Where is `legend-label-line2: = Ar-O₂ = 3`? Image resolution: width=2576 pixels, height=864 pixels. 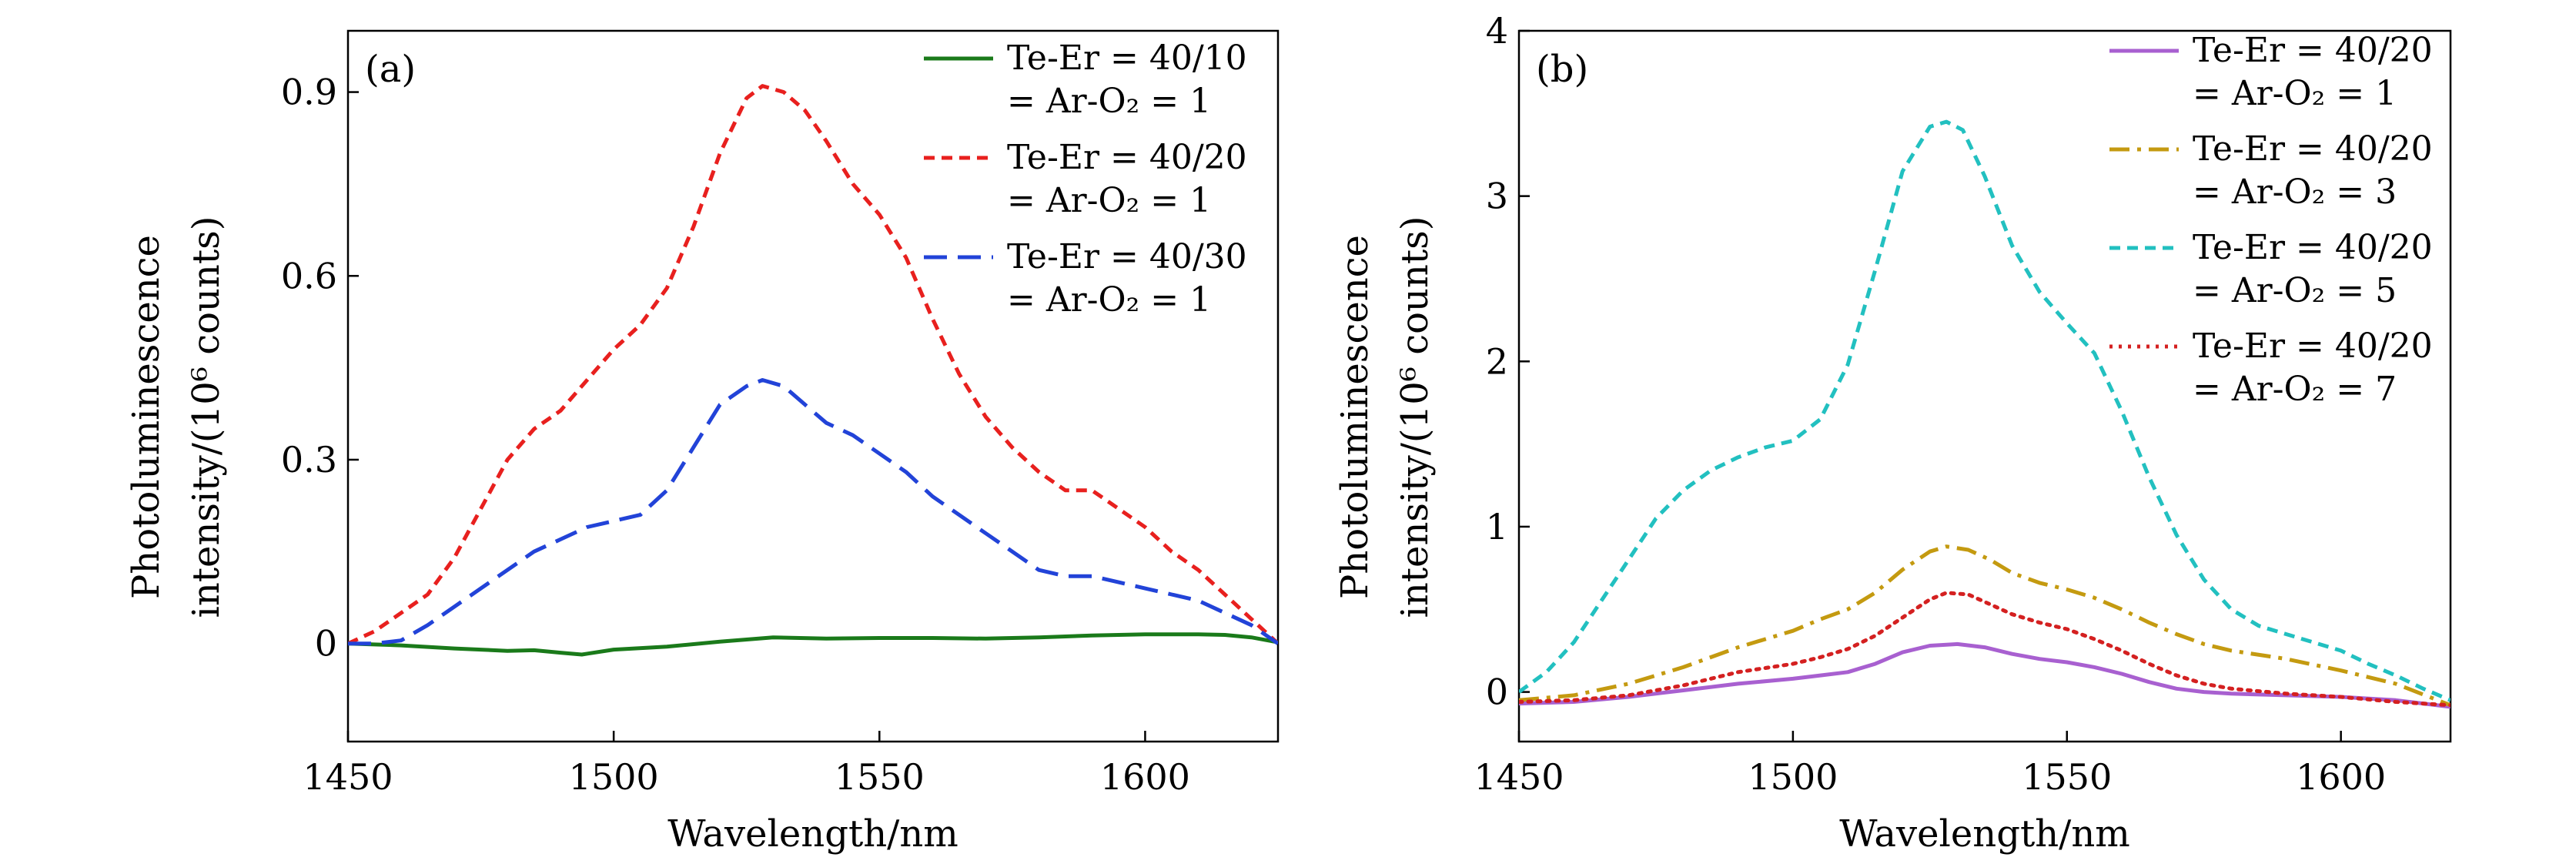
legend-label-line2: = Ar-O₂ = 3 is located at coordinates (2295, 192).